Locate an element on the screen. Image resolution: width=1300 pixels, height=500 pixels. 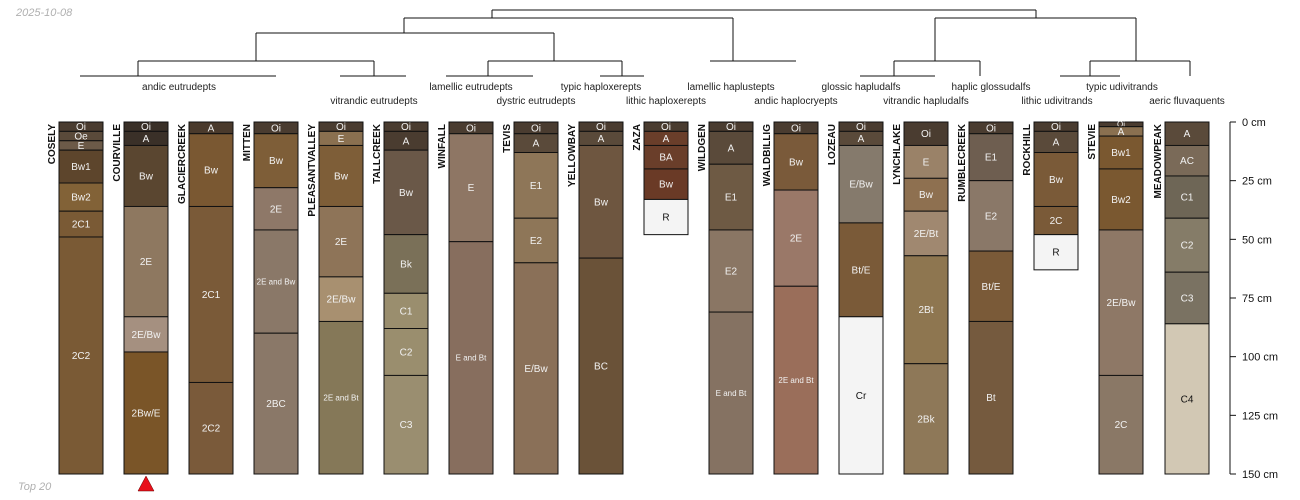
taxon-label: vitrandic eutrudepts is located at coordinates (373, 101).